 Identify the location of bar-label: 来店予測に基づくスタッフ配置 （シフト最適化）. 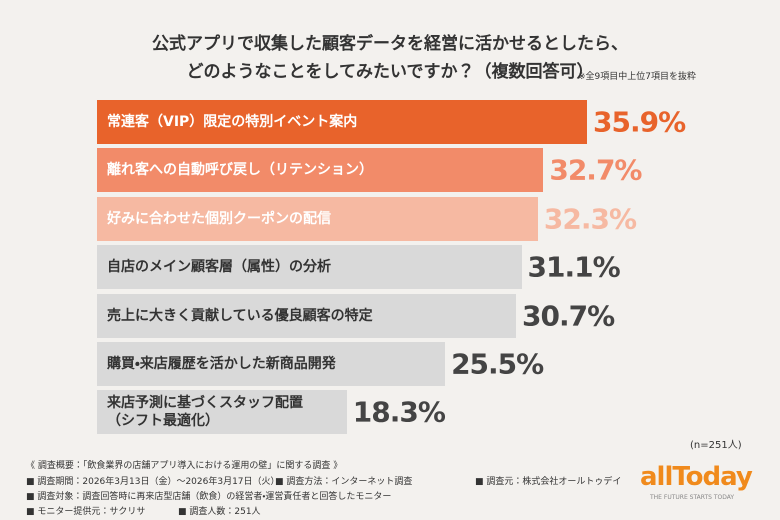
(205, 412).